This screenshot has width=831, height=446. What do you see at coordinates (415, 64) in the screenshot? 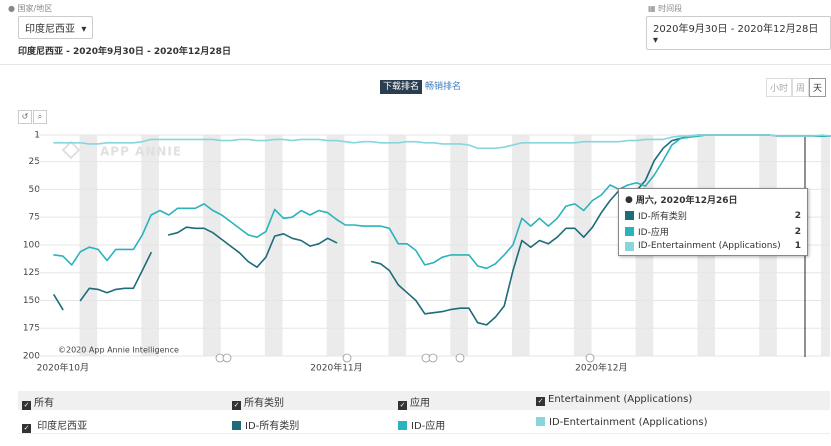
I see `separator` at bounding box center [415, 64].